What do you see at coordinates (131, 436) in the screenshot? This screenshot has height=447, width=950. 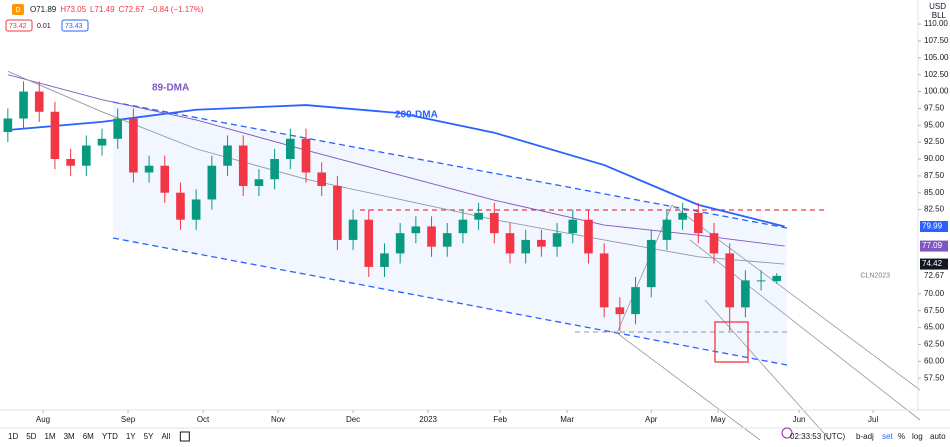 I see `range-button: 1Y` at bounding box center [131, 436].